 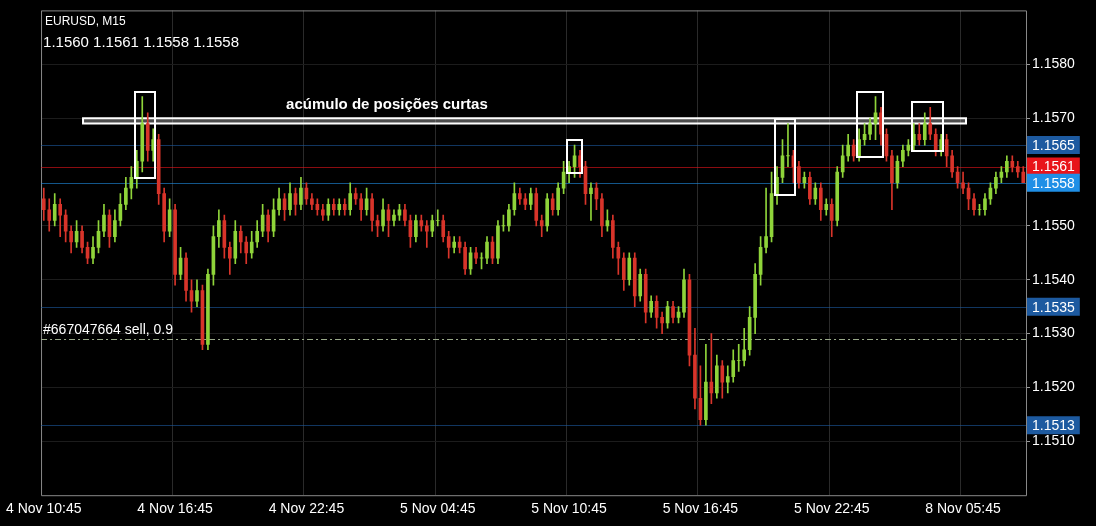 I want to click on y-tick-label: 1.1550, so click(x=1054, y=224).